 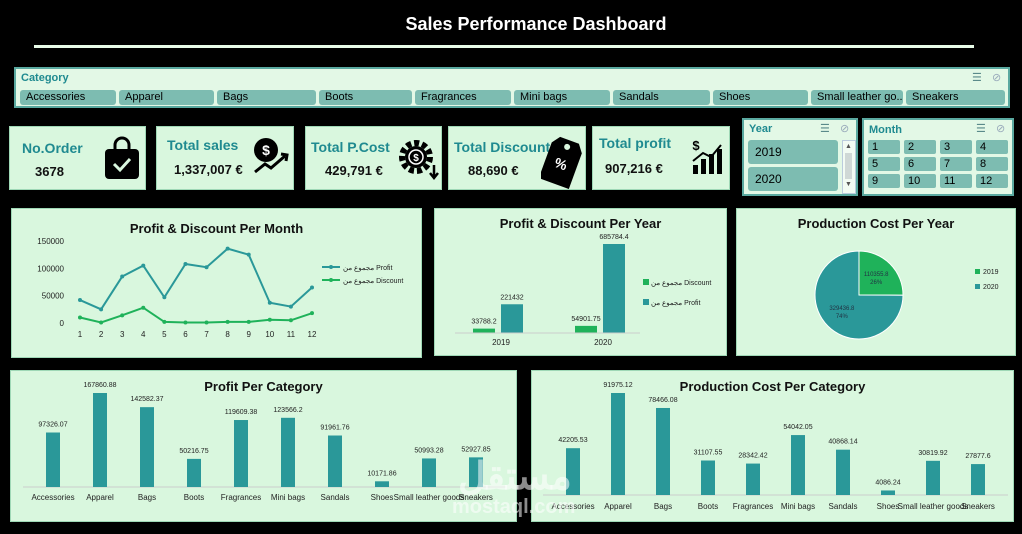 I want to click on data-label: 221432, so click(x=511, y=297).